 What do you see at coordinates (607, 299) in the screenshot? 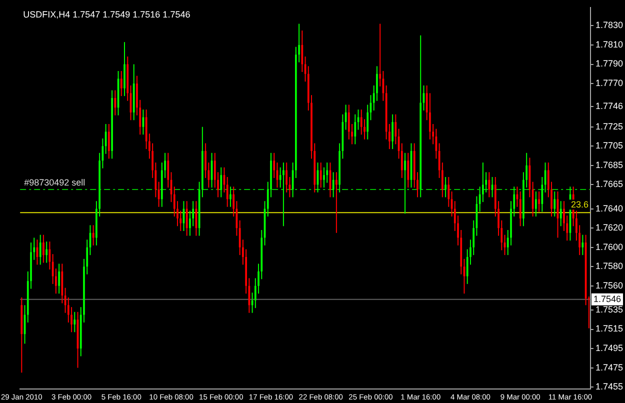
I see `ref-line-label: 1.7546` at bounding box center [607, 299].